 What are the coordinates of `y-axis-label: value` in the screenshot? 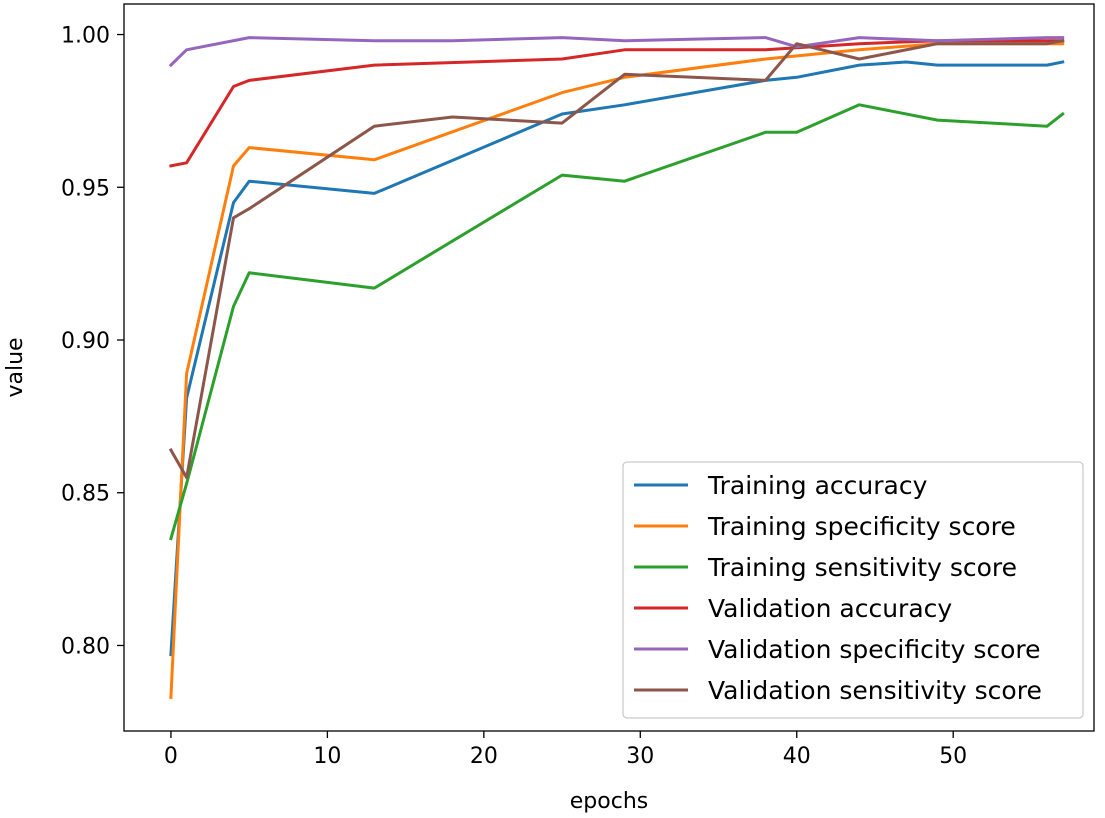 It's located at (15, 367).